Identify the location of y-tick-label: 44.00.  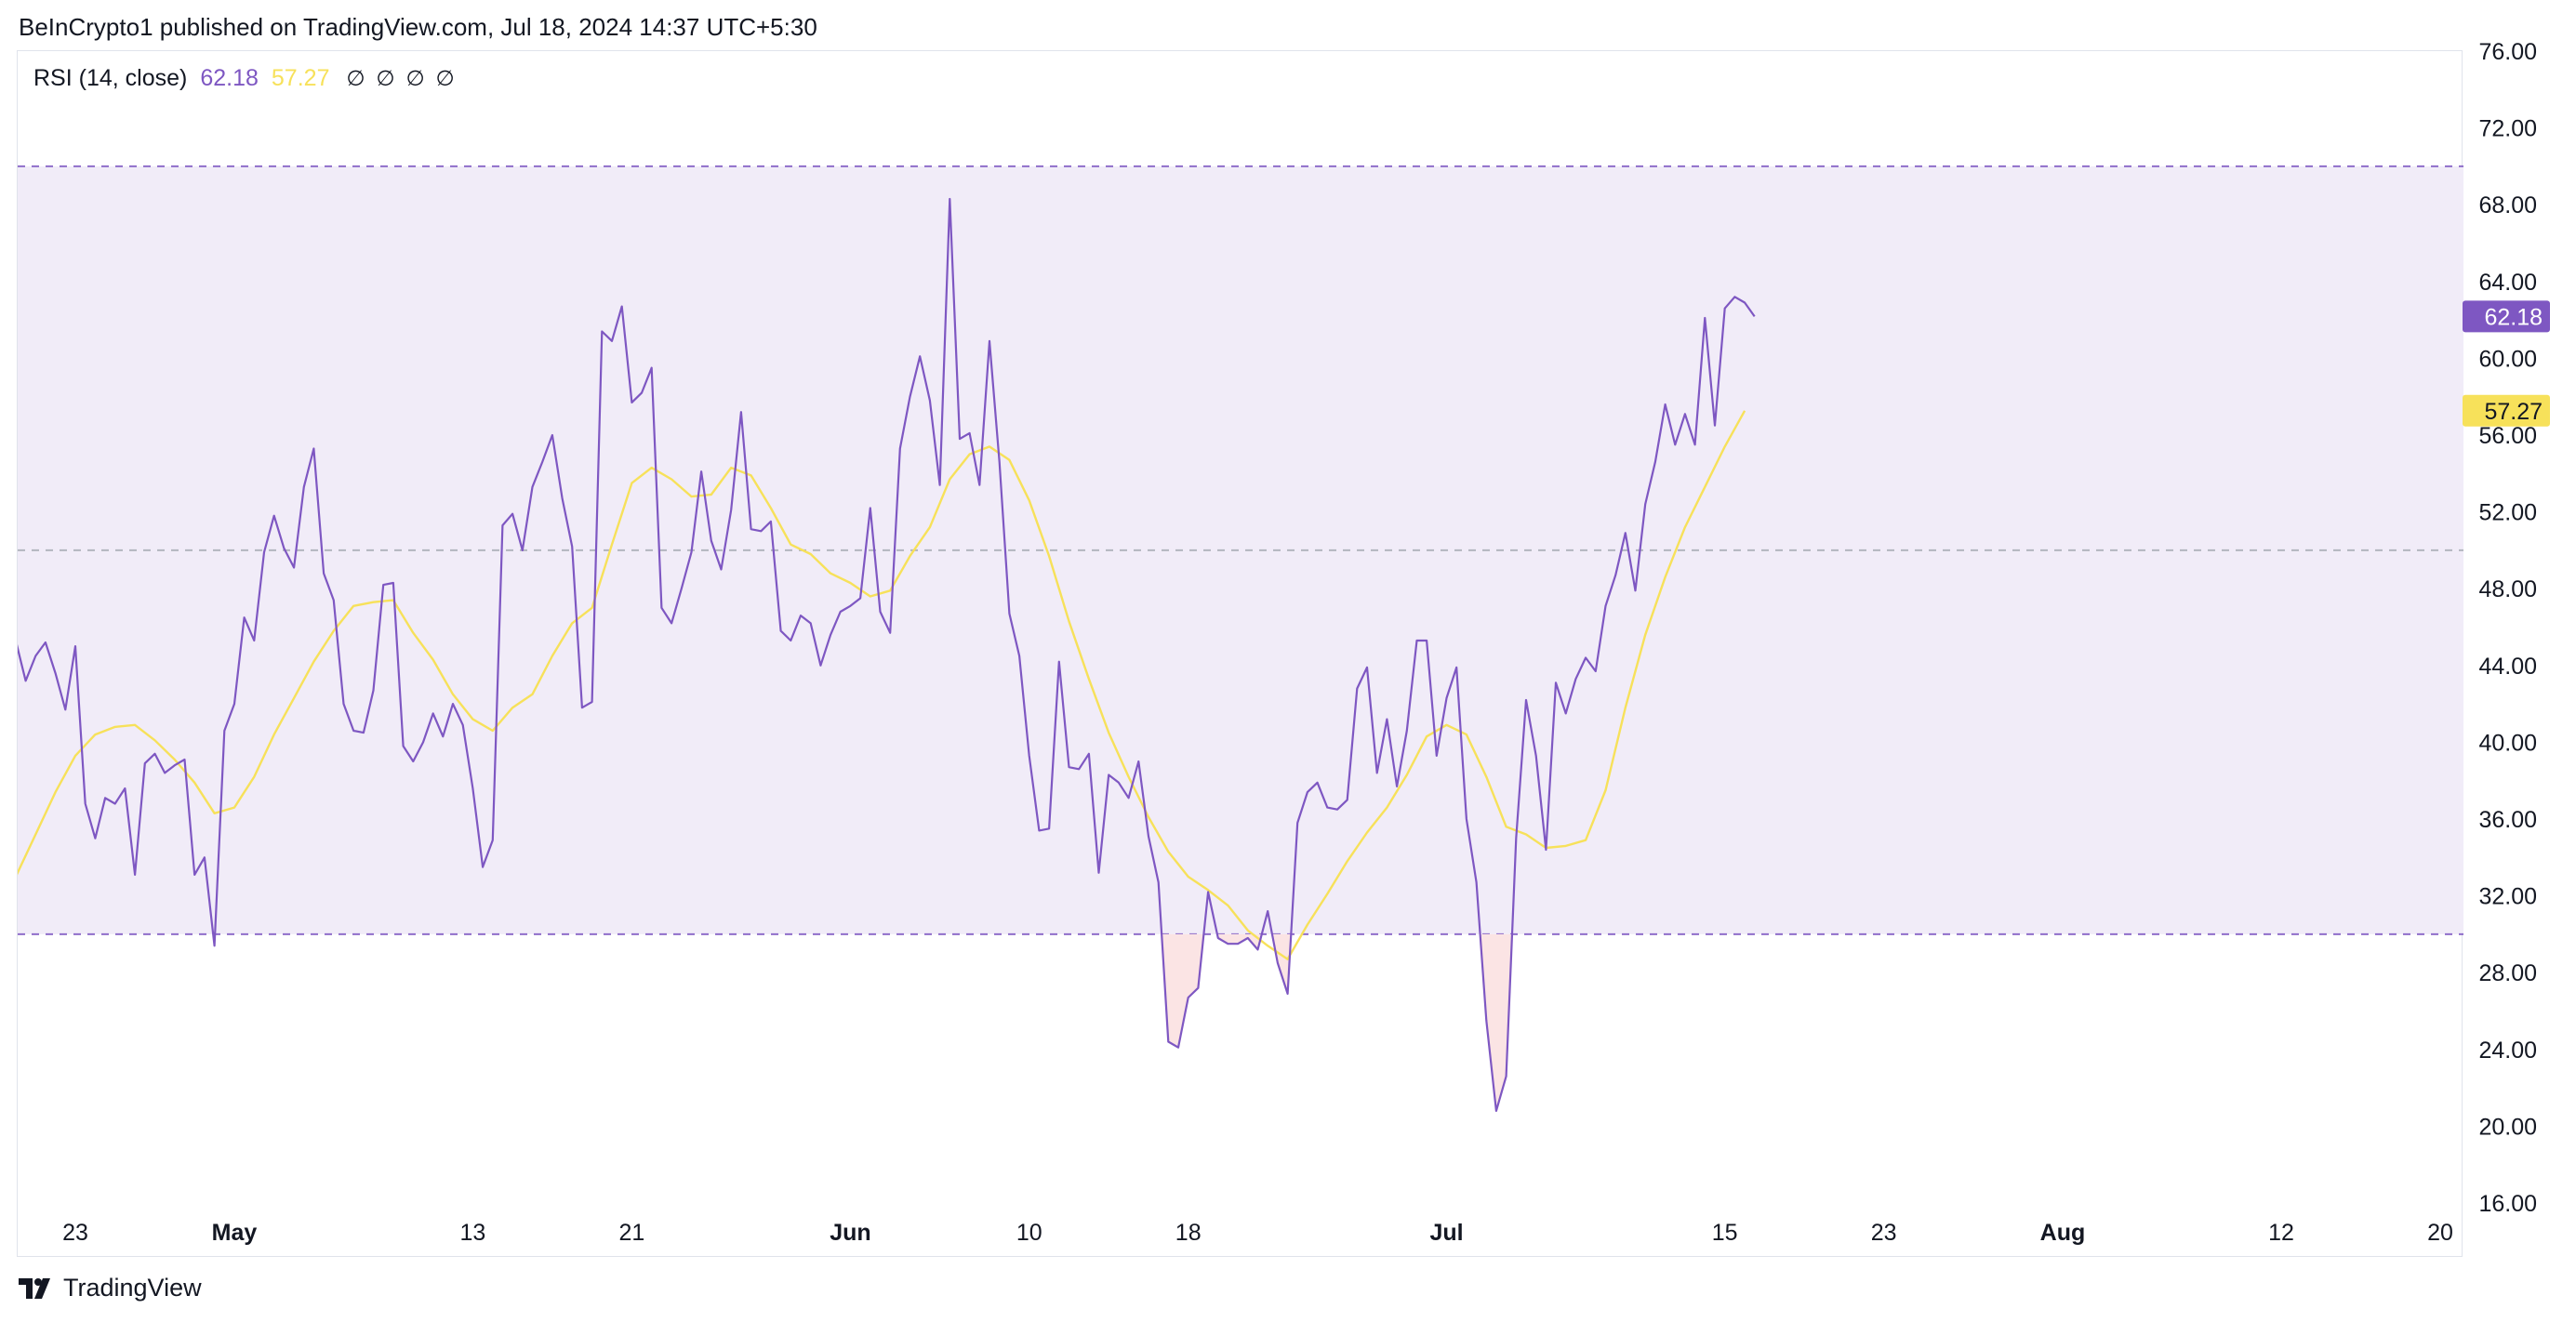
(2507, 667).